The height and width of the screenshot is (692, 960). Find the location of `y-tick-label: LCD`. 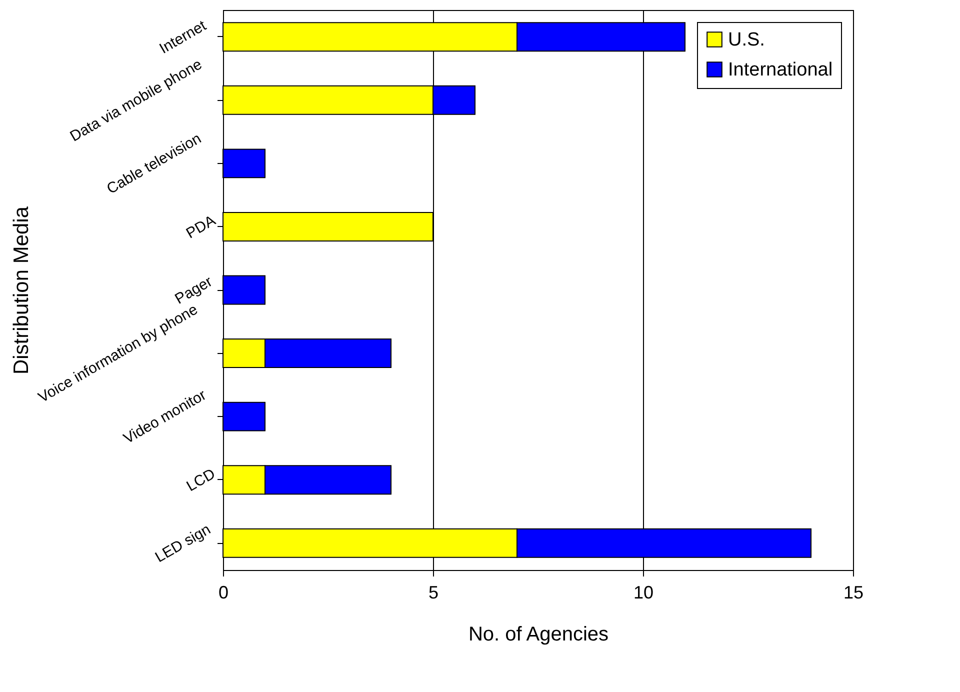

y-tick-label: LCD is located at coordinates (201, 480).